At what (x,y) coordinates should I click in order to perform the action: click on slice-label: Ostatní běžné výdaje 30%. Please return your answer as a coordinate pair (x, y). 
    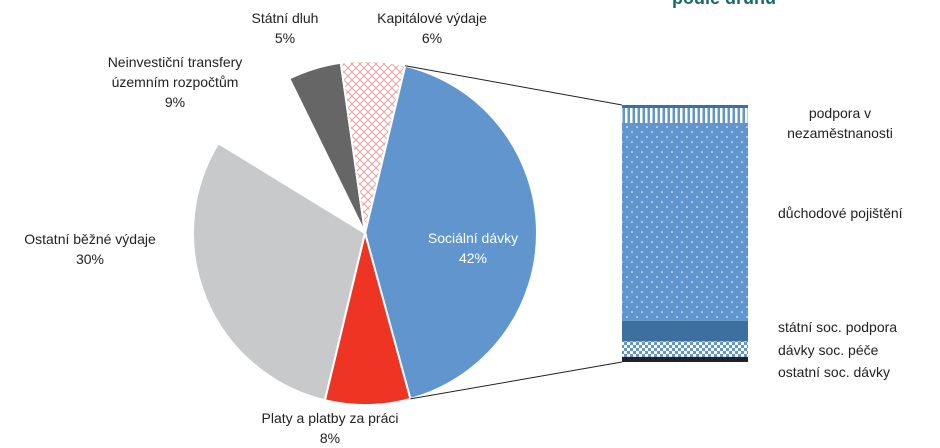
    Looking at the image, I should click on (92, 249).